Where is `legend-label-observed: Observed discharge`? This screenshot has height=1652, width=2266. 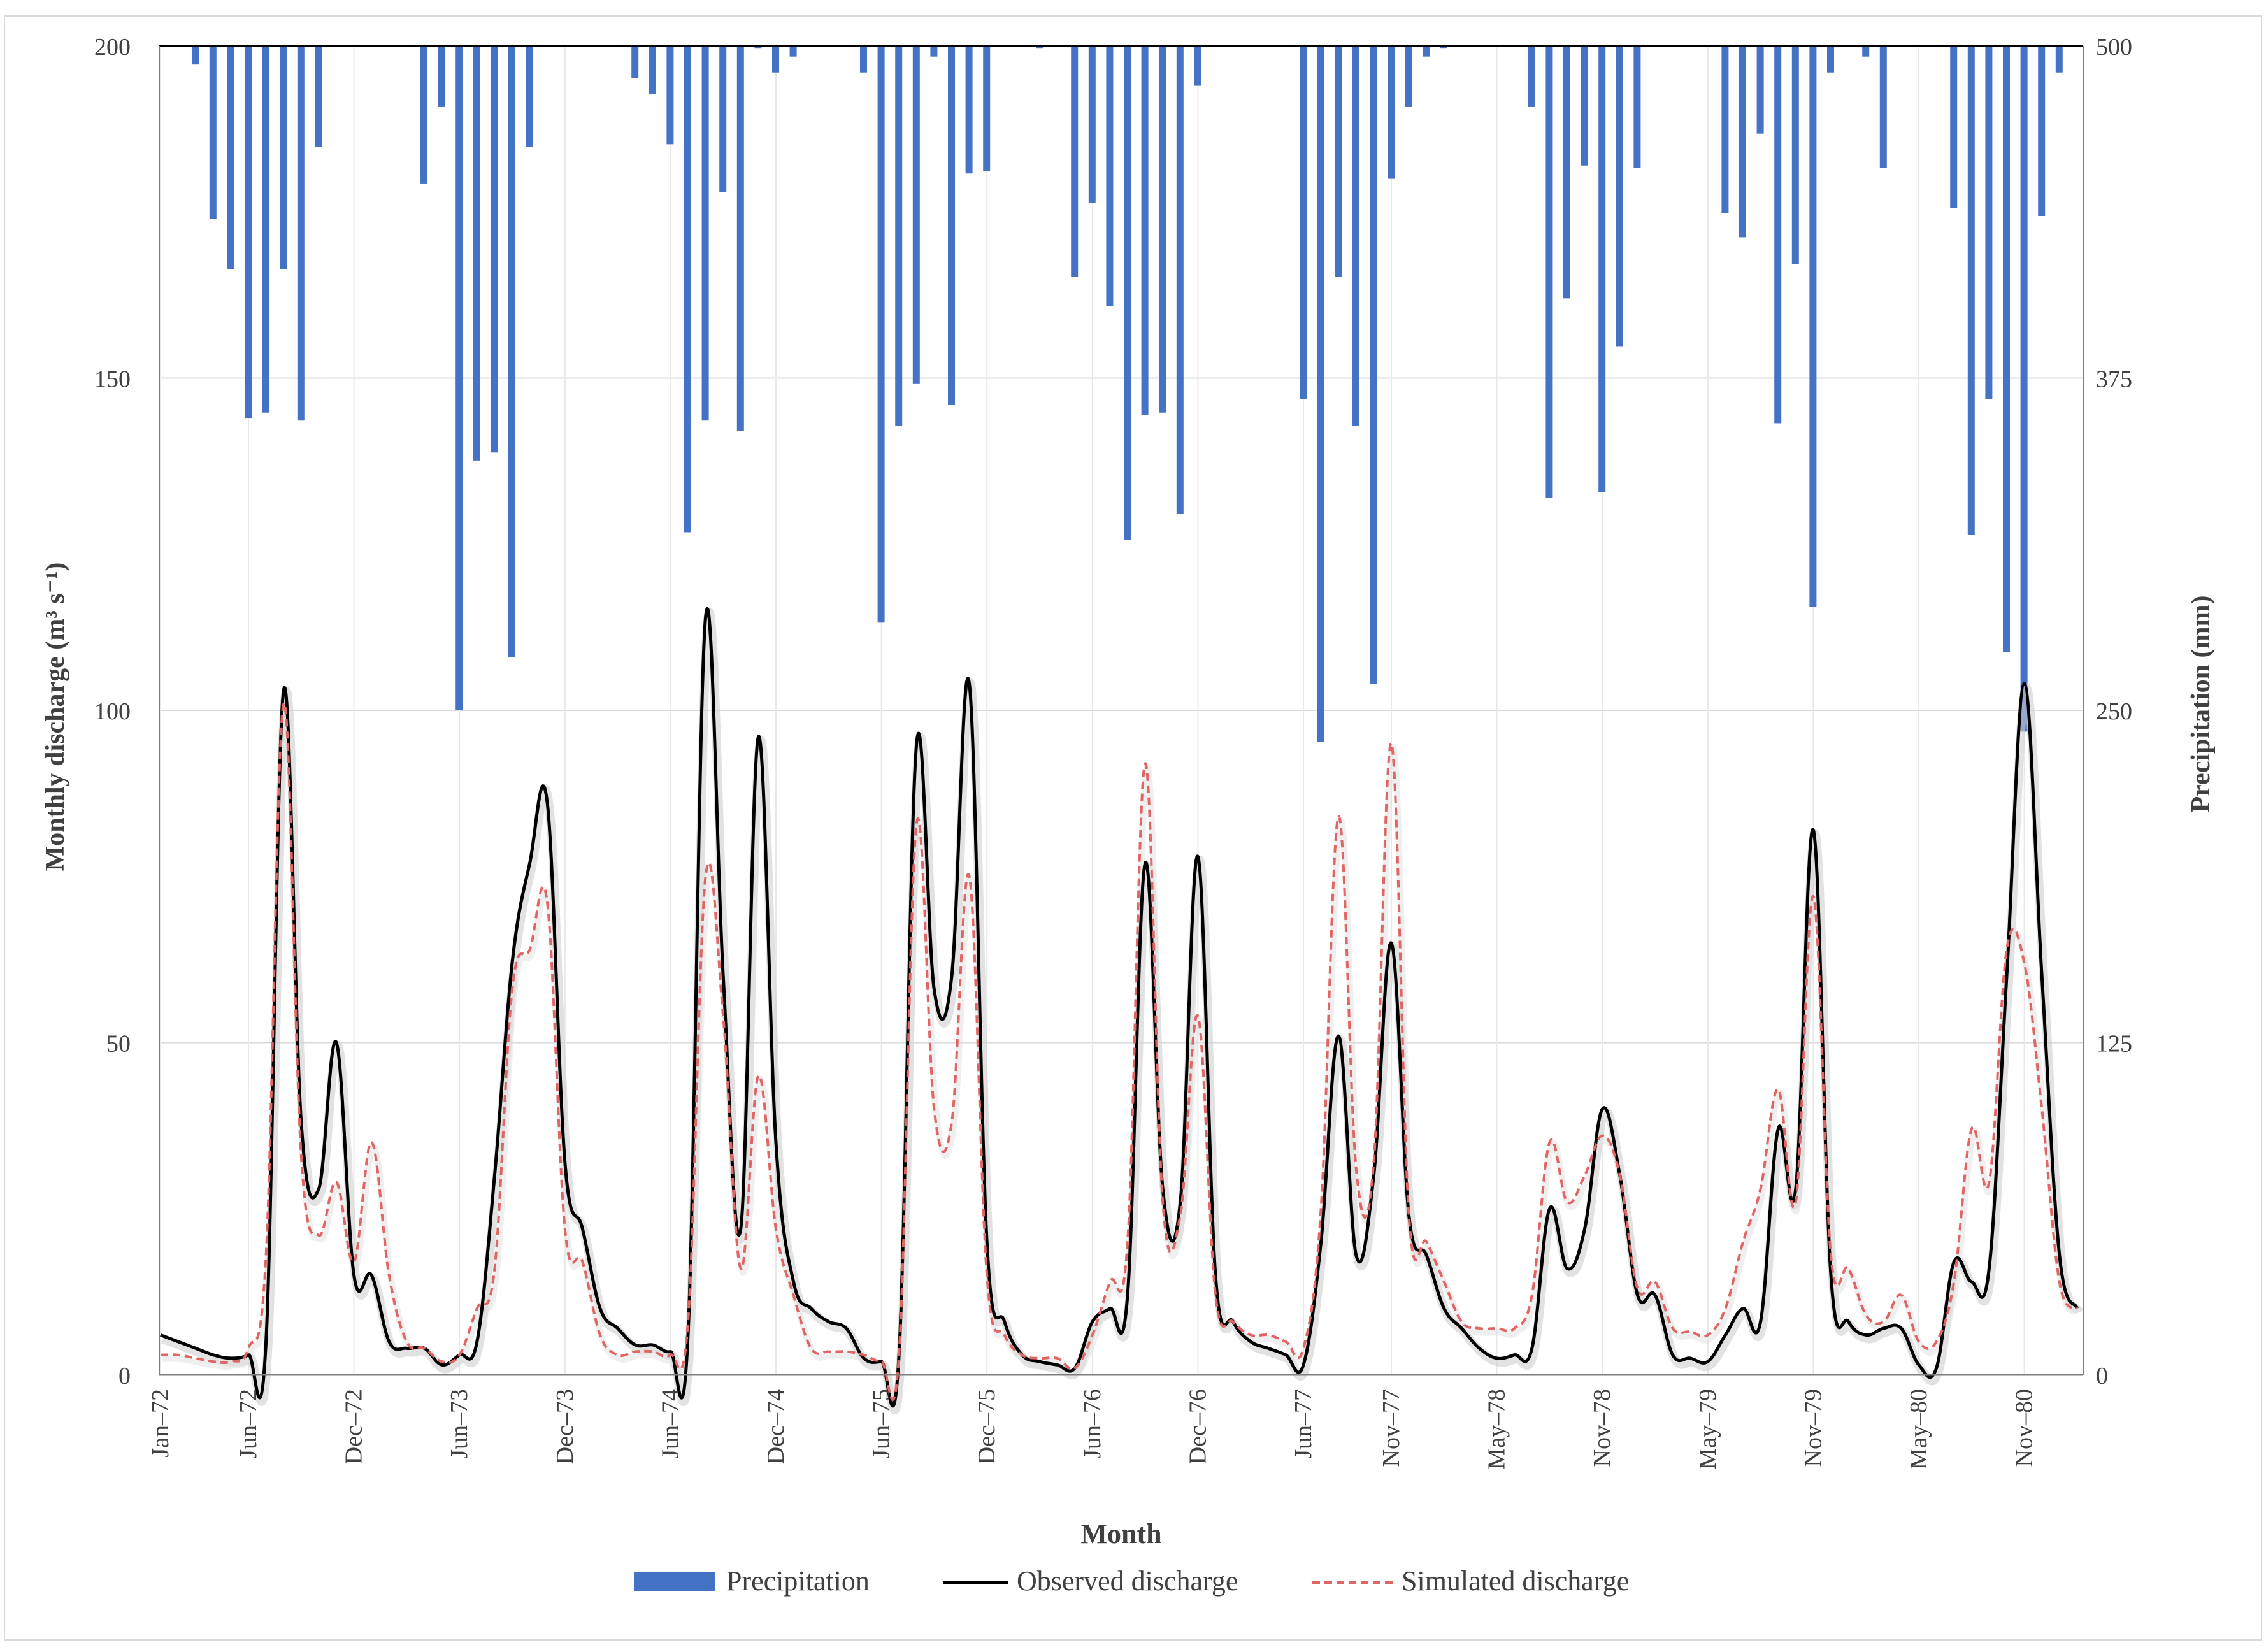 legend-label-observed: Observed discharge is located at coordinates (1127, 1581).